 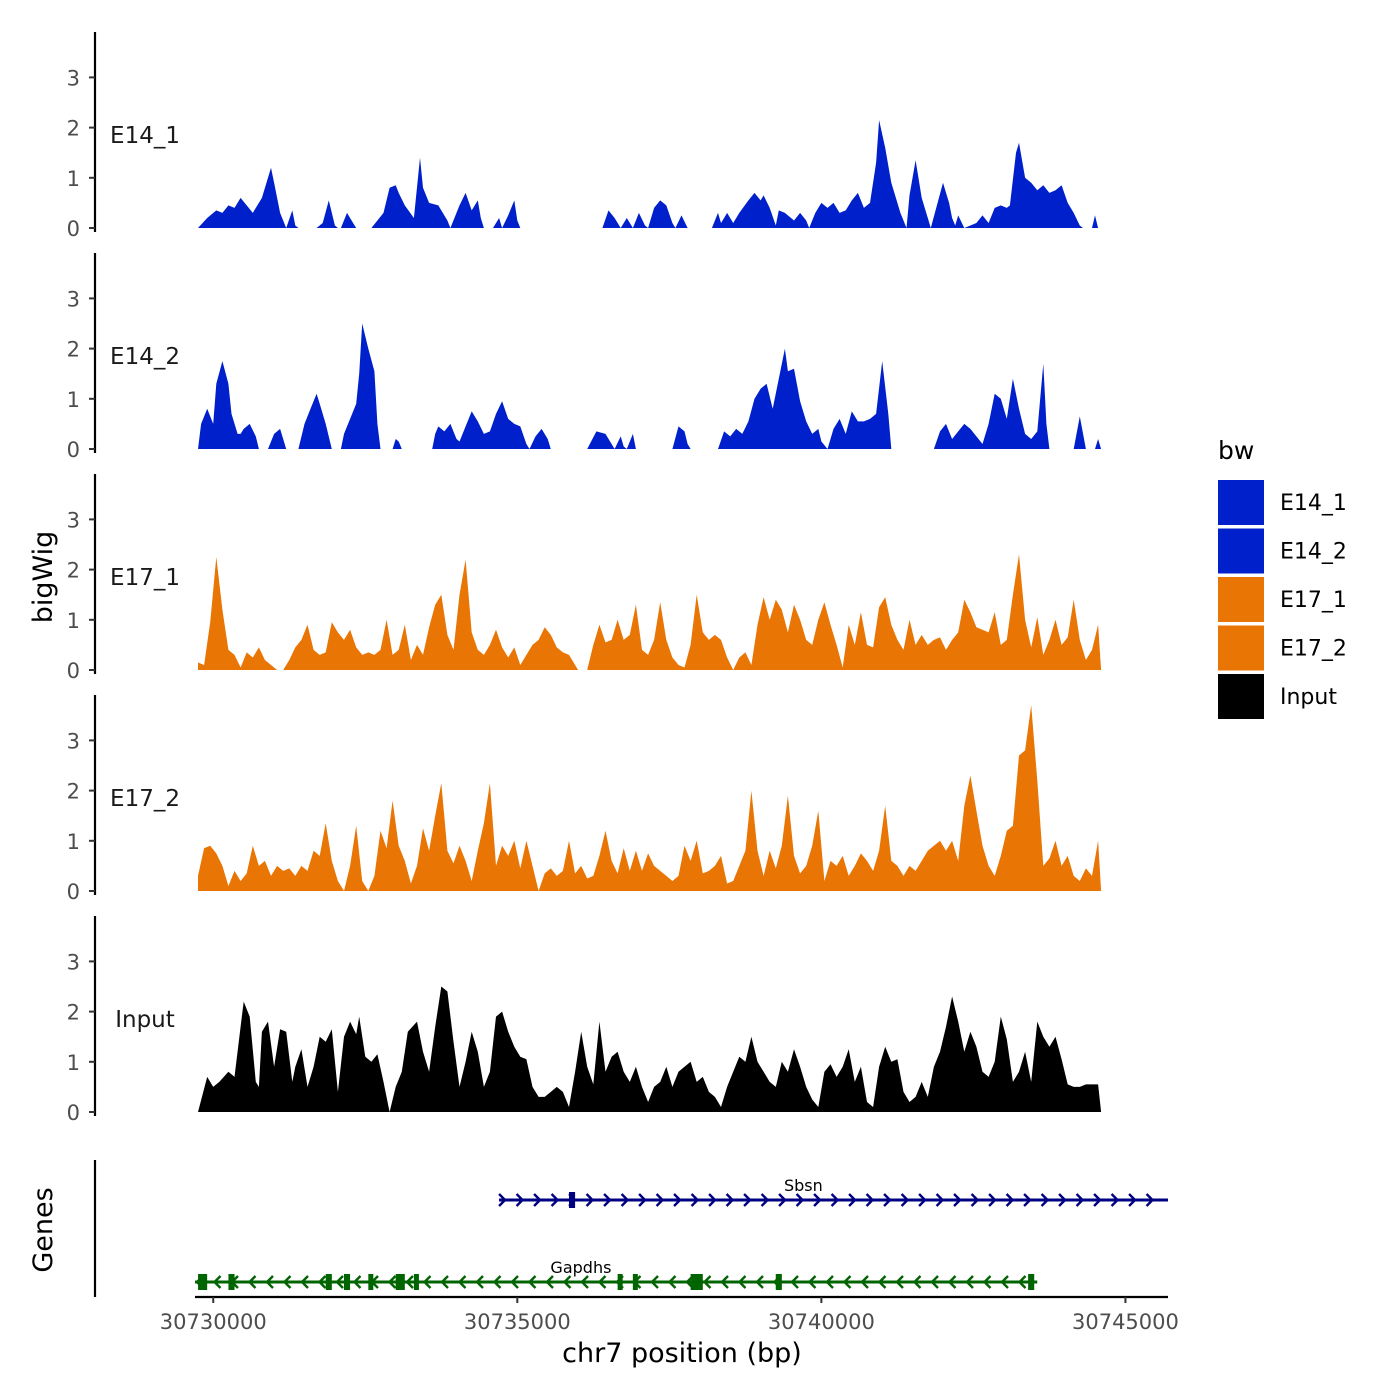 I want to click on x-tick-label: 30745000, so click(x=1125, y=1322).